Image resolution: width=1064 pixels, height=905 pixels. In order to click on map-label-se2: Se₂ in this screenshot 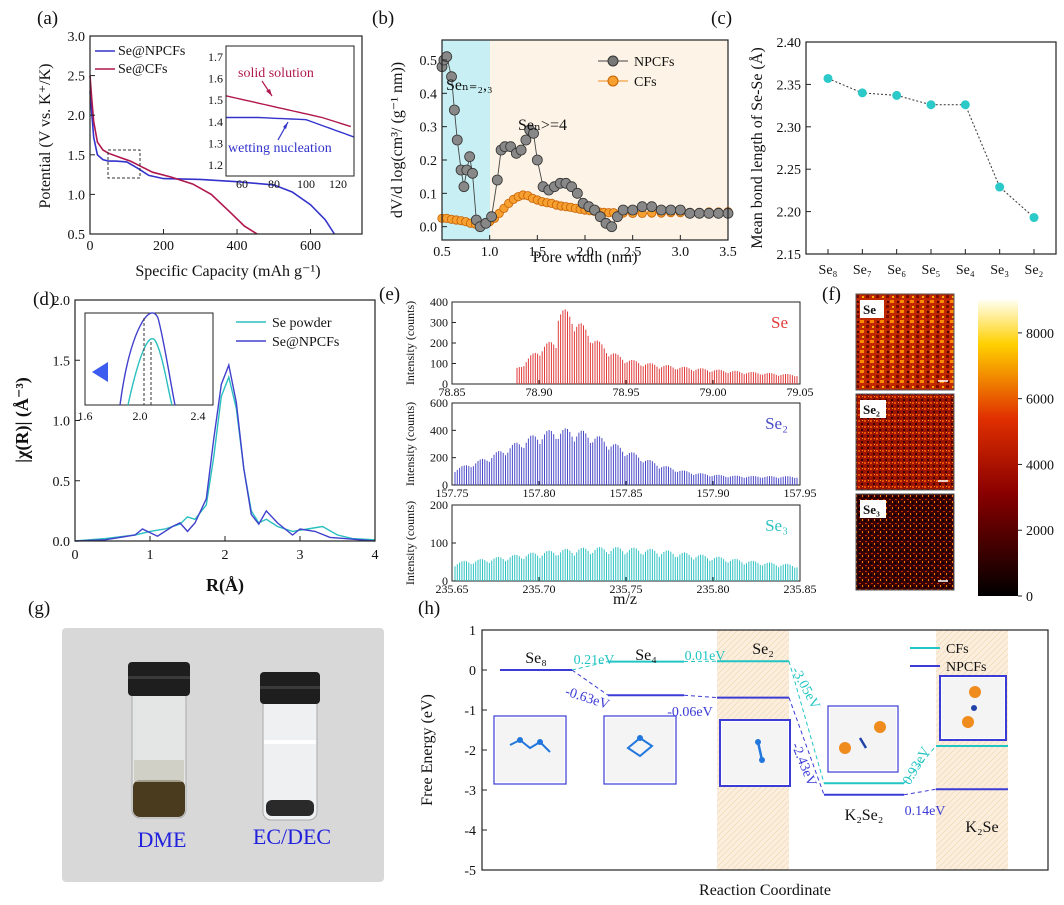, I will do `click(871, 409)`.